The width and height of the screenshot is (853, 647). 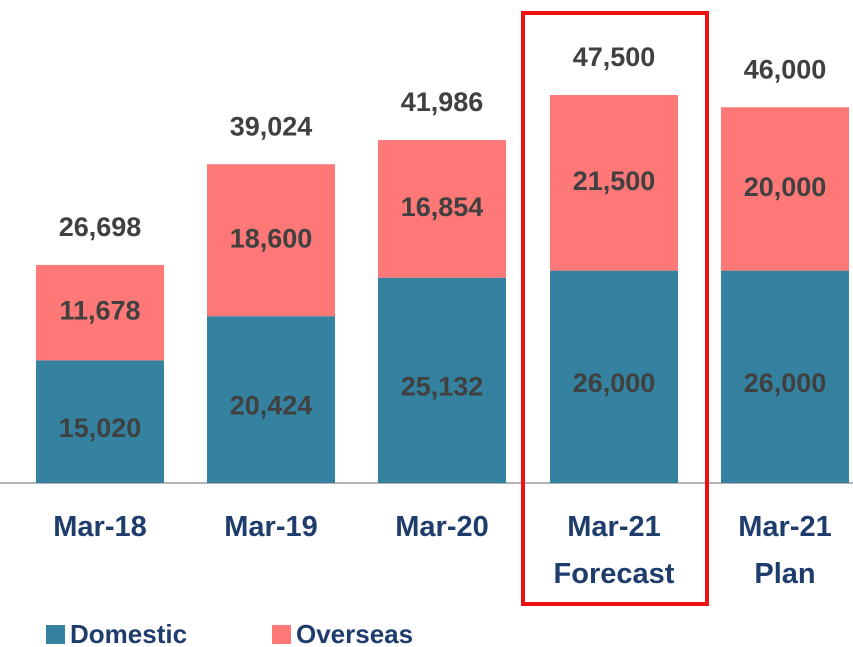 What do you see at coordinates (442, 386) in the screenshot?
I see `value-label: 25,132` at bounding box center [442, 386].